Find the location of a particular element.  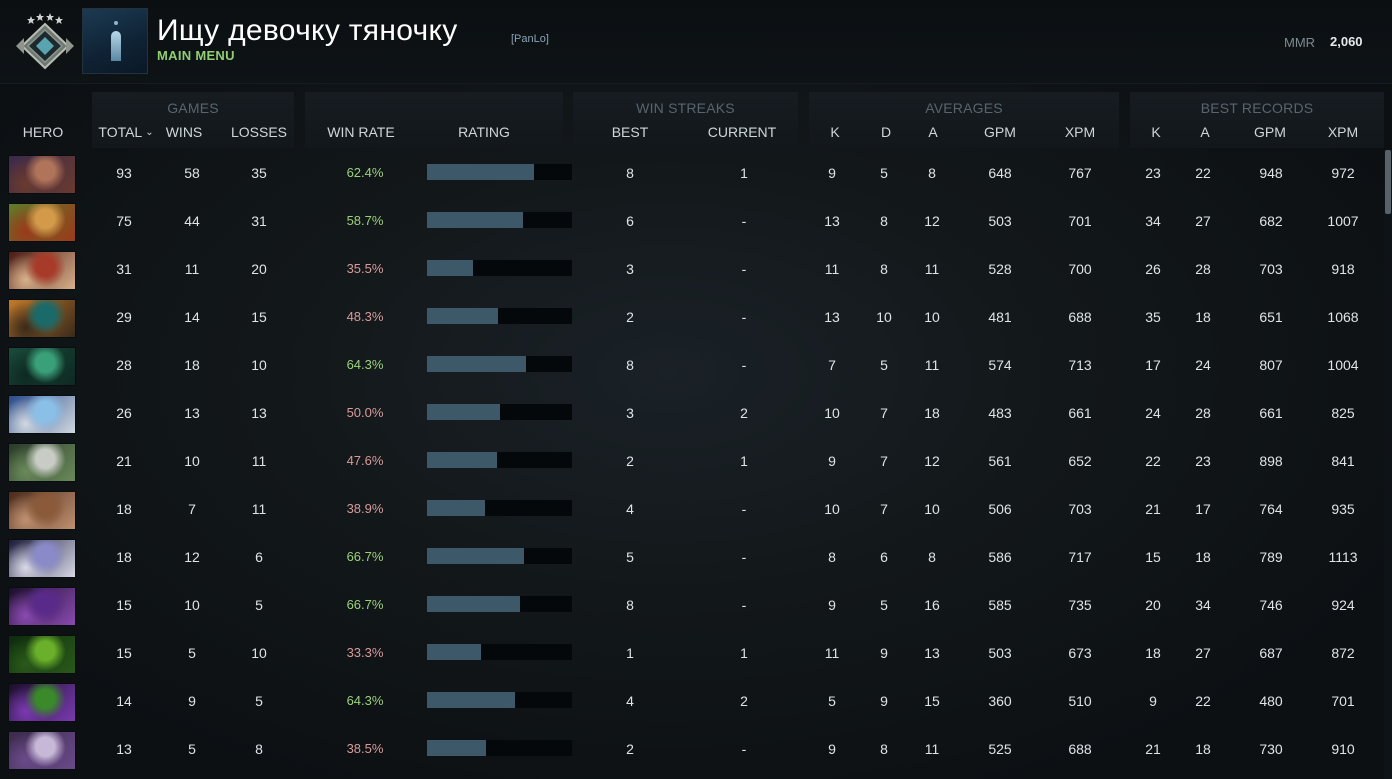

total-games-cell: 14 is located at coordinates (124, 701).